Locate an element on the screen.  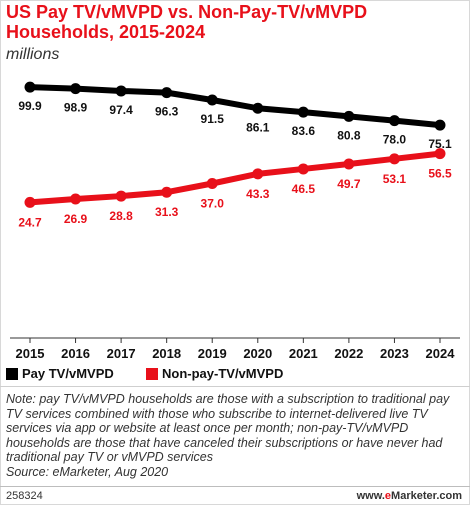
data-label: 43.3 is located at coordinates (258, 194).